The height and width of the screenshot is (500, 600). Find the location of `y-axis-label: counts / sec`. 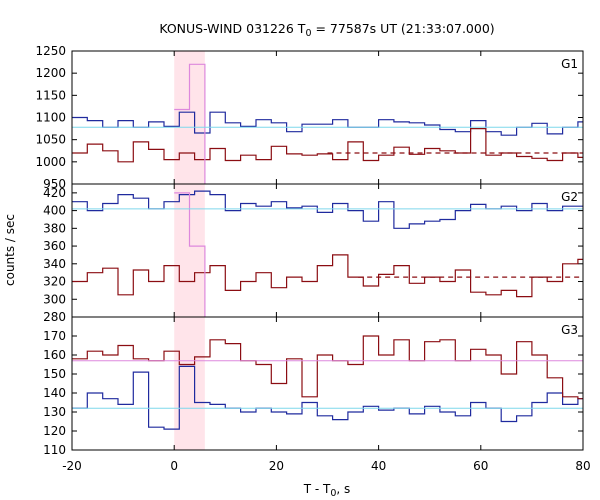

y-axis-label: counts / sec is located at coordinates (10, 250).